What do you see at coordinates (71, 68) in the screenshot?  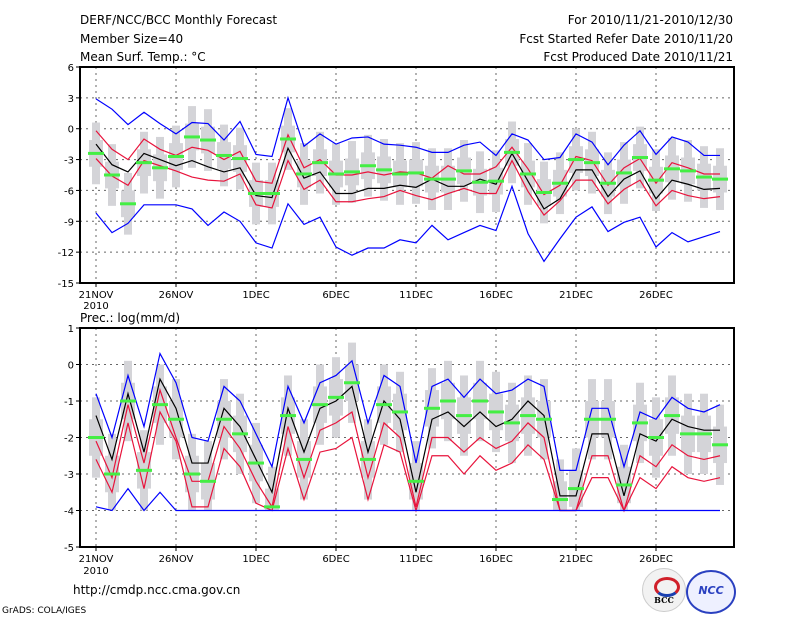 I see `temp-ytick-label: 6` at bounding box center [71, 68].